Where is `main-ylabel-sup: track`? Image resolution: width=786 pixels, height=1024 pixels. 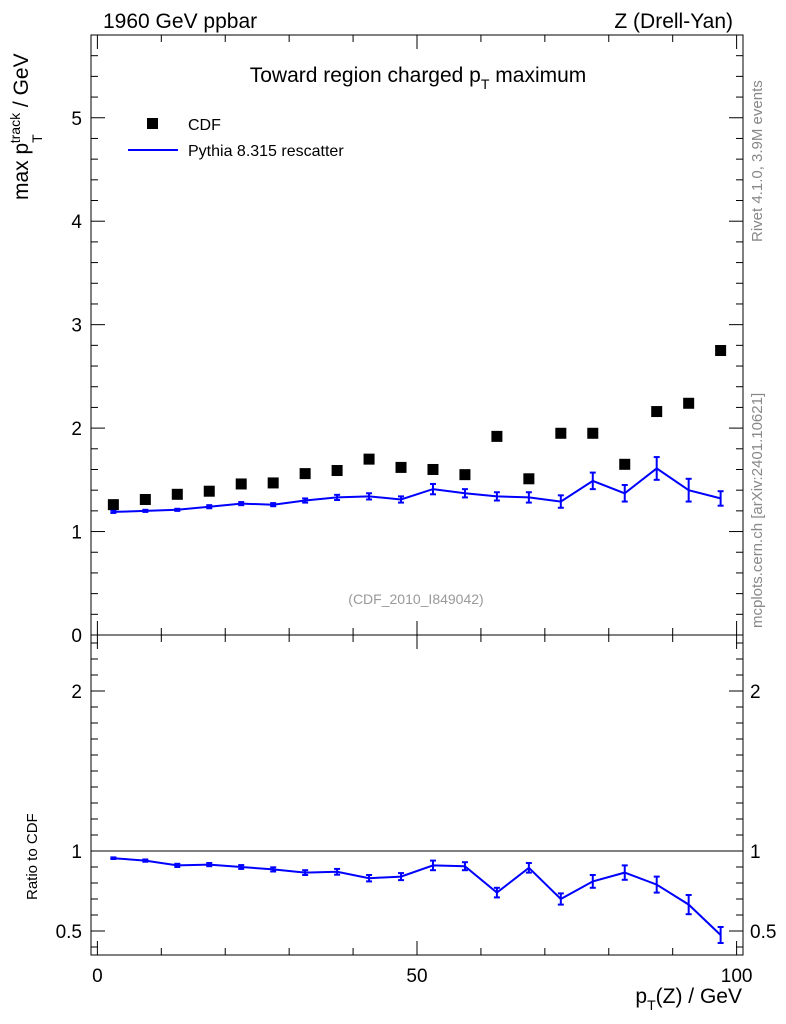 main-ylabel-sup: track is located at coordinates (15, 127).